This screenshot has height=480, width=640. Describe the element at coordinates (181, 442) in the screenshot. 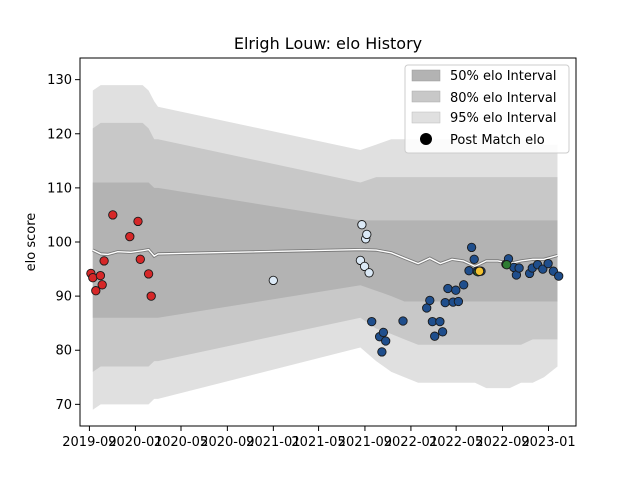

I see `x-tick-label-2020-05: 2020-05` at that location.